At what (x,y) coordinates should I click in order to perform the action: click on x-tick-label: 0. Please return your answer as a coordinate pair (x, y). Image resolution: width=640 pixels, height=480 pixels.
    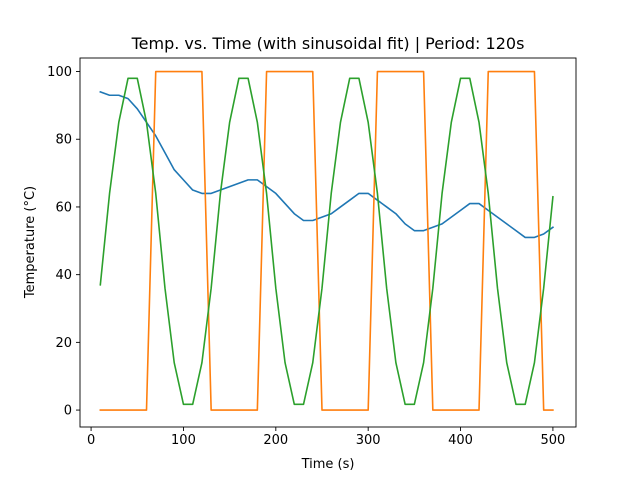
    Looking at the image, I should click on (91, 440).